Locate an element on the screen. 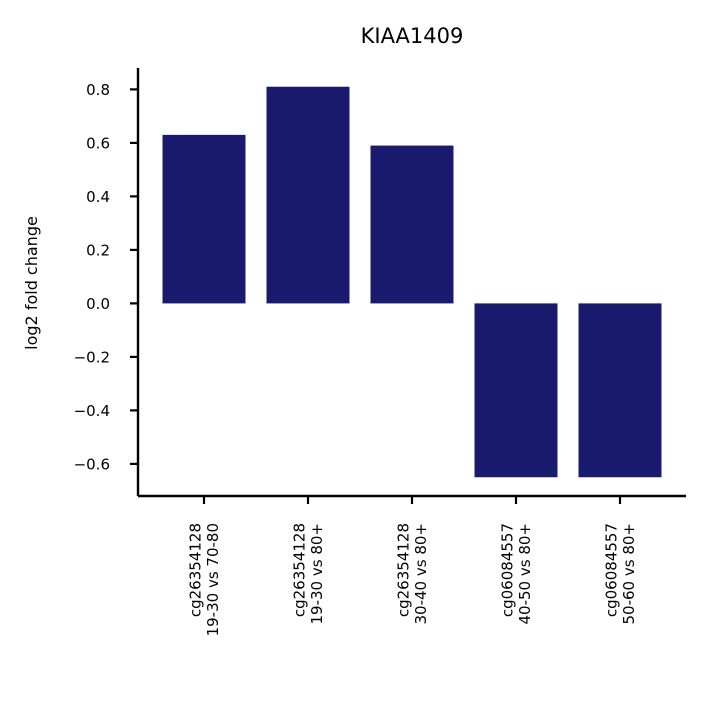  x-tick-label-line: 19-30 vs 80+ is located at coordinates (317, 573).